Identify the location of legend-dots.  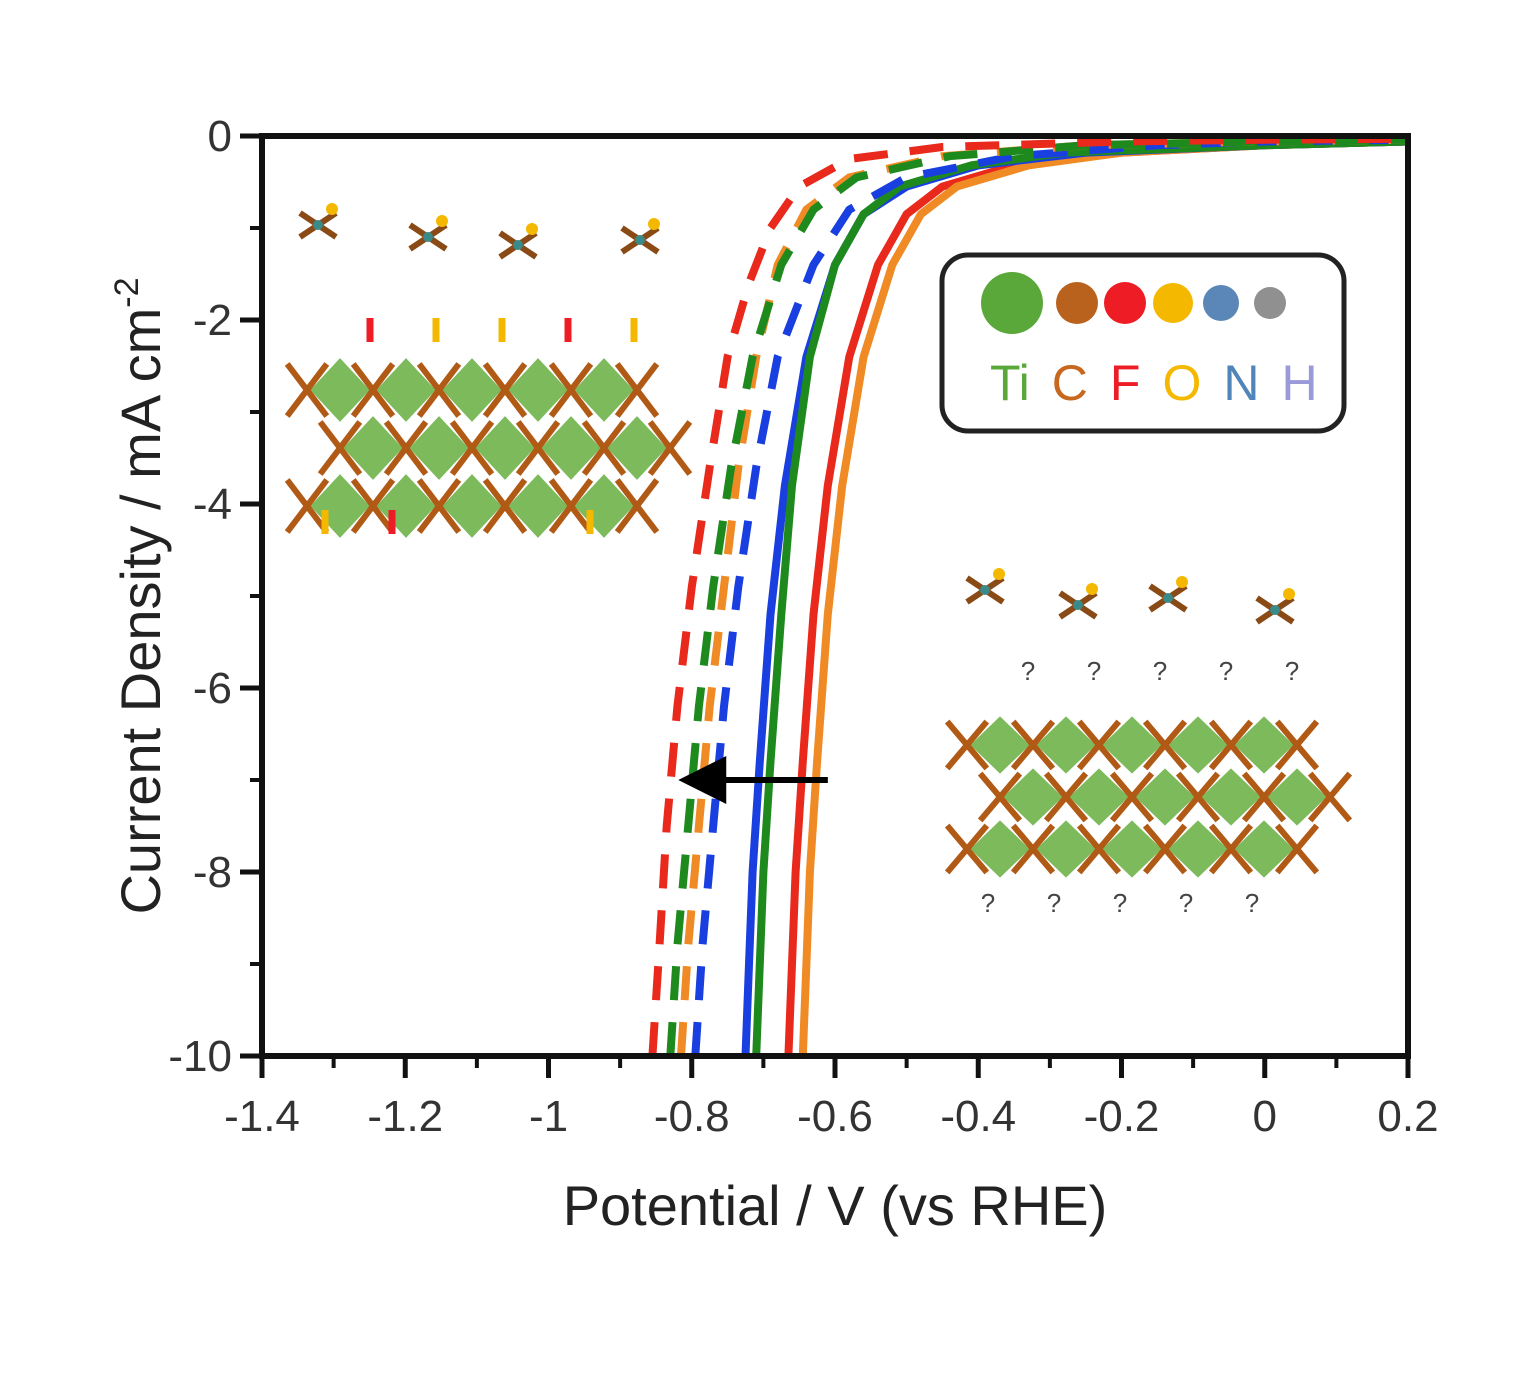
(1133, 303).